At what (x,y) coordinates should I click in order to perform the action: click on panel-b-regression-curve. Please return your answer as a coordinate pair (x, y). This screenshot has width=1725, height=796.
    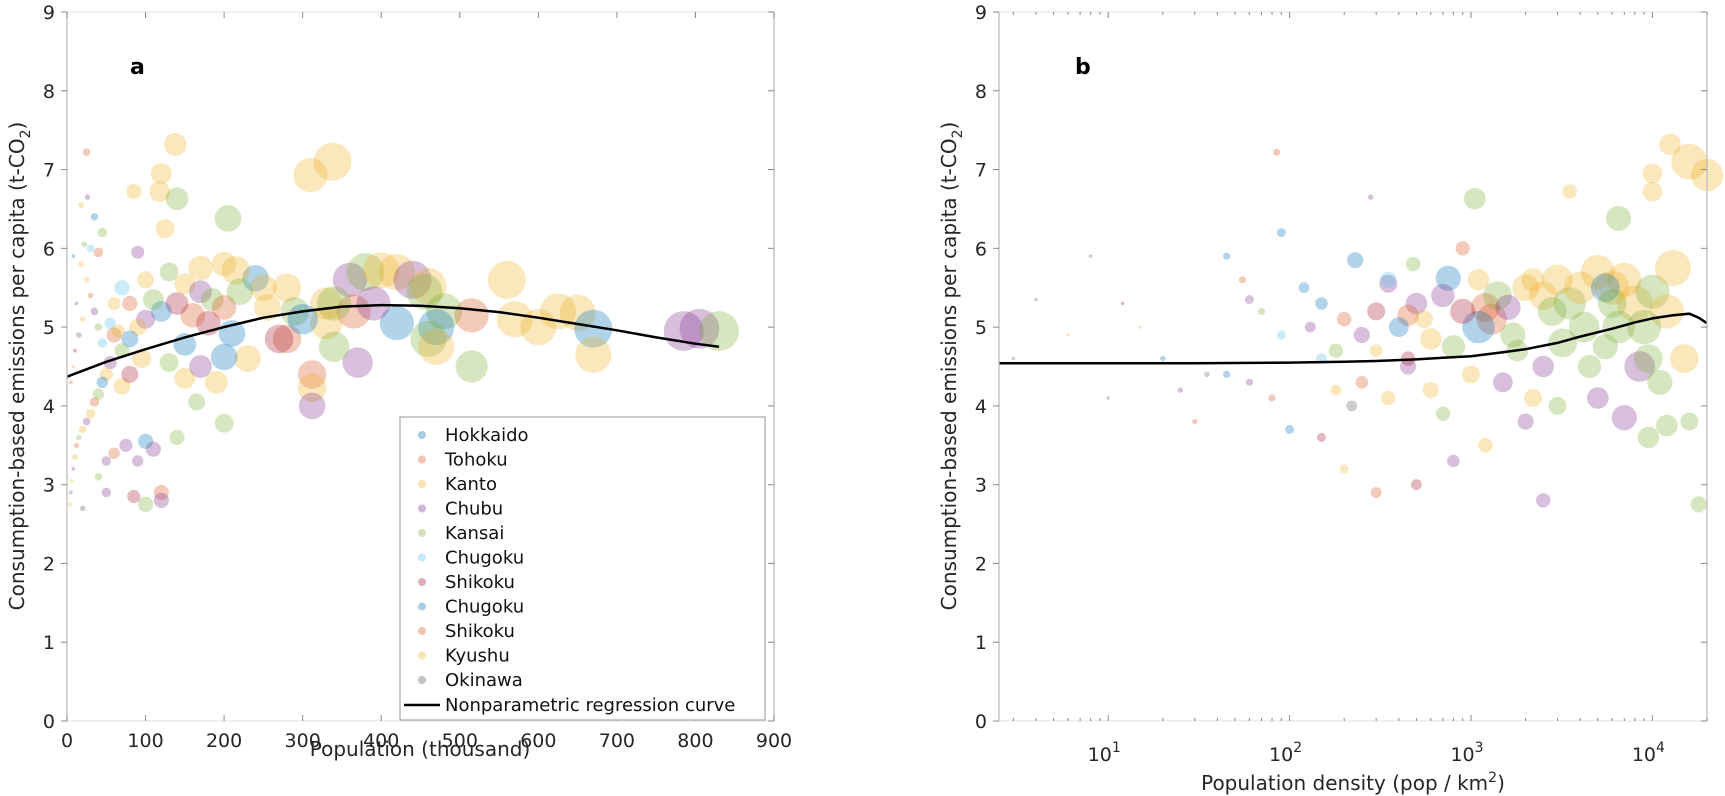
    Looking at the image, I should click on (1353, 338).